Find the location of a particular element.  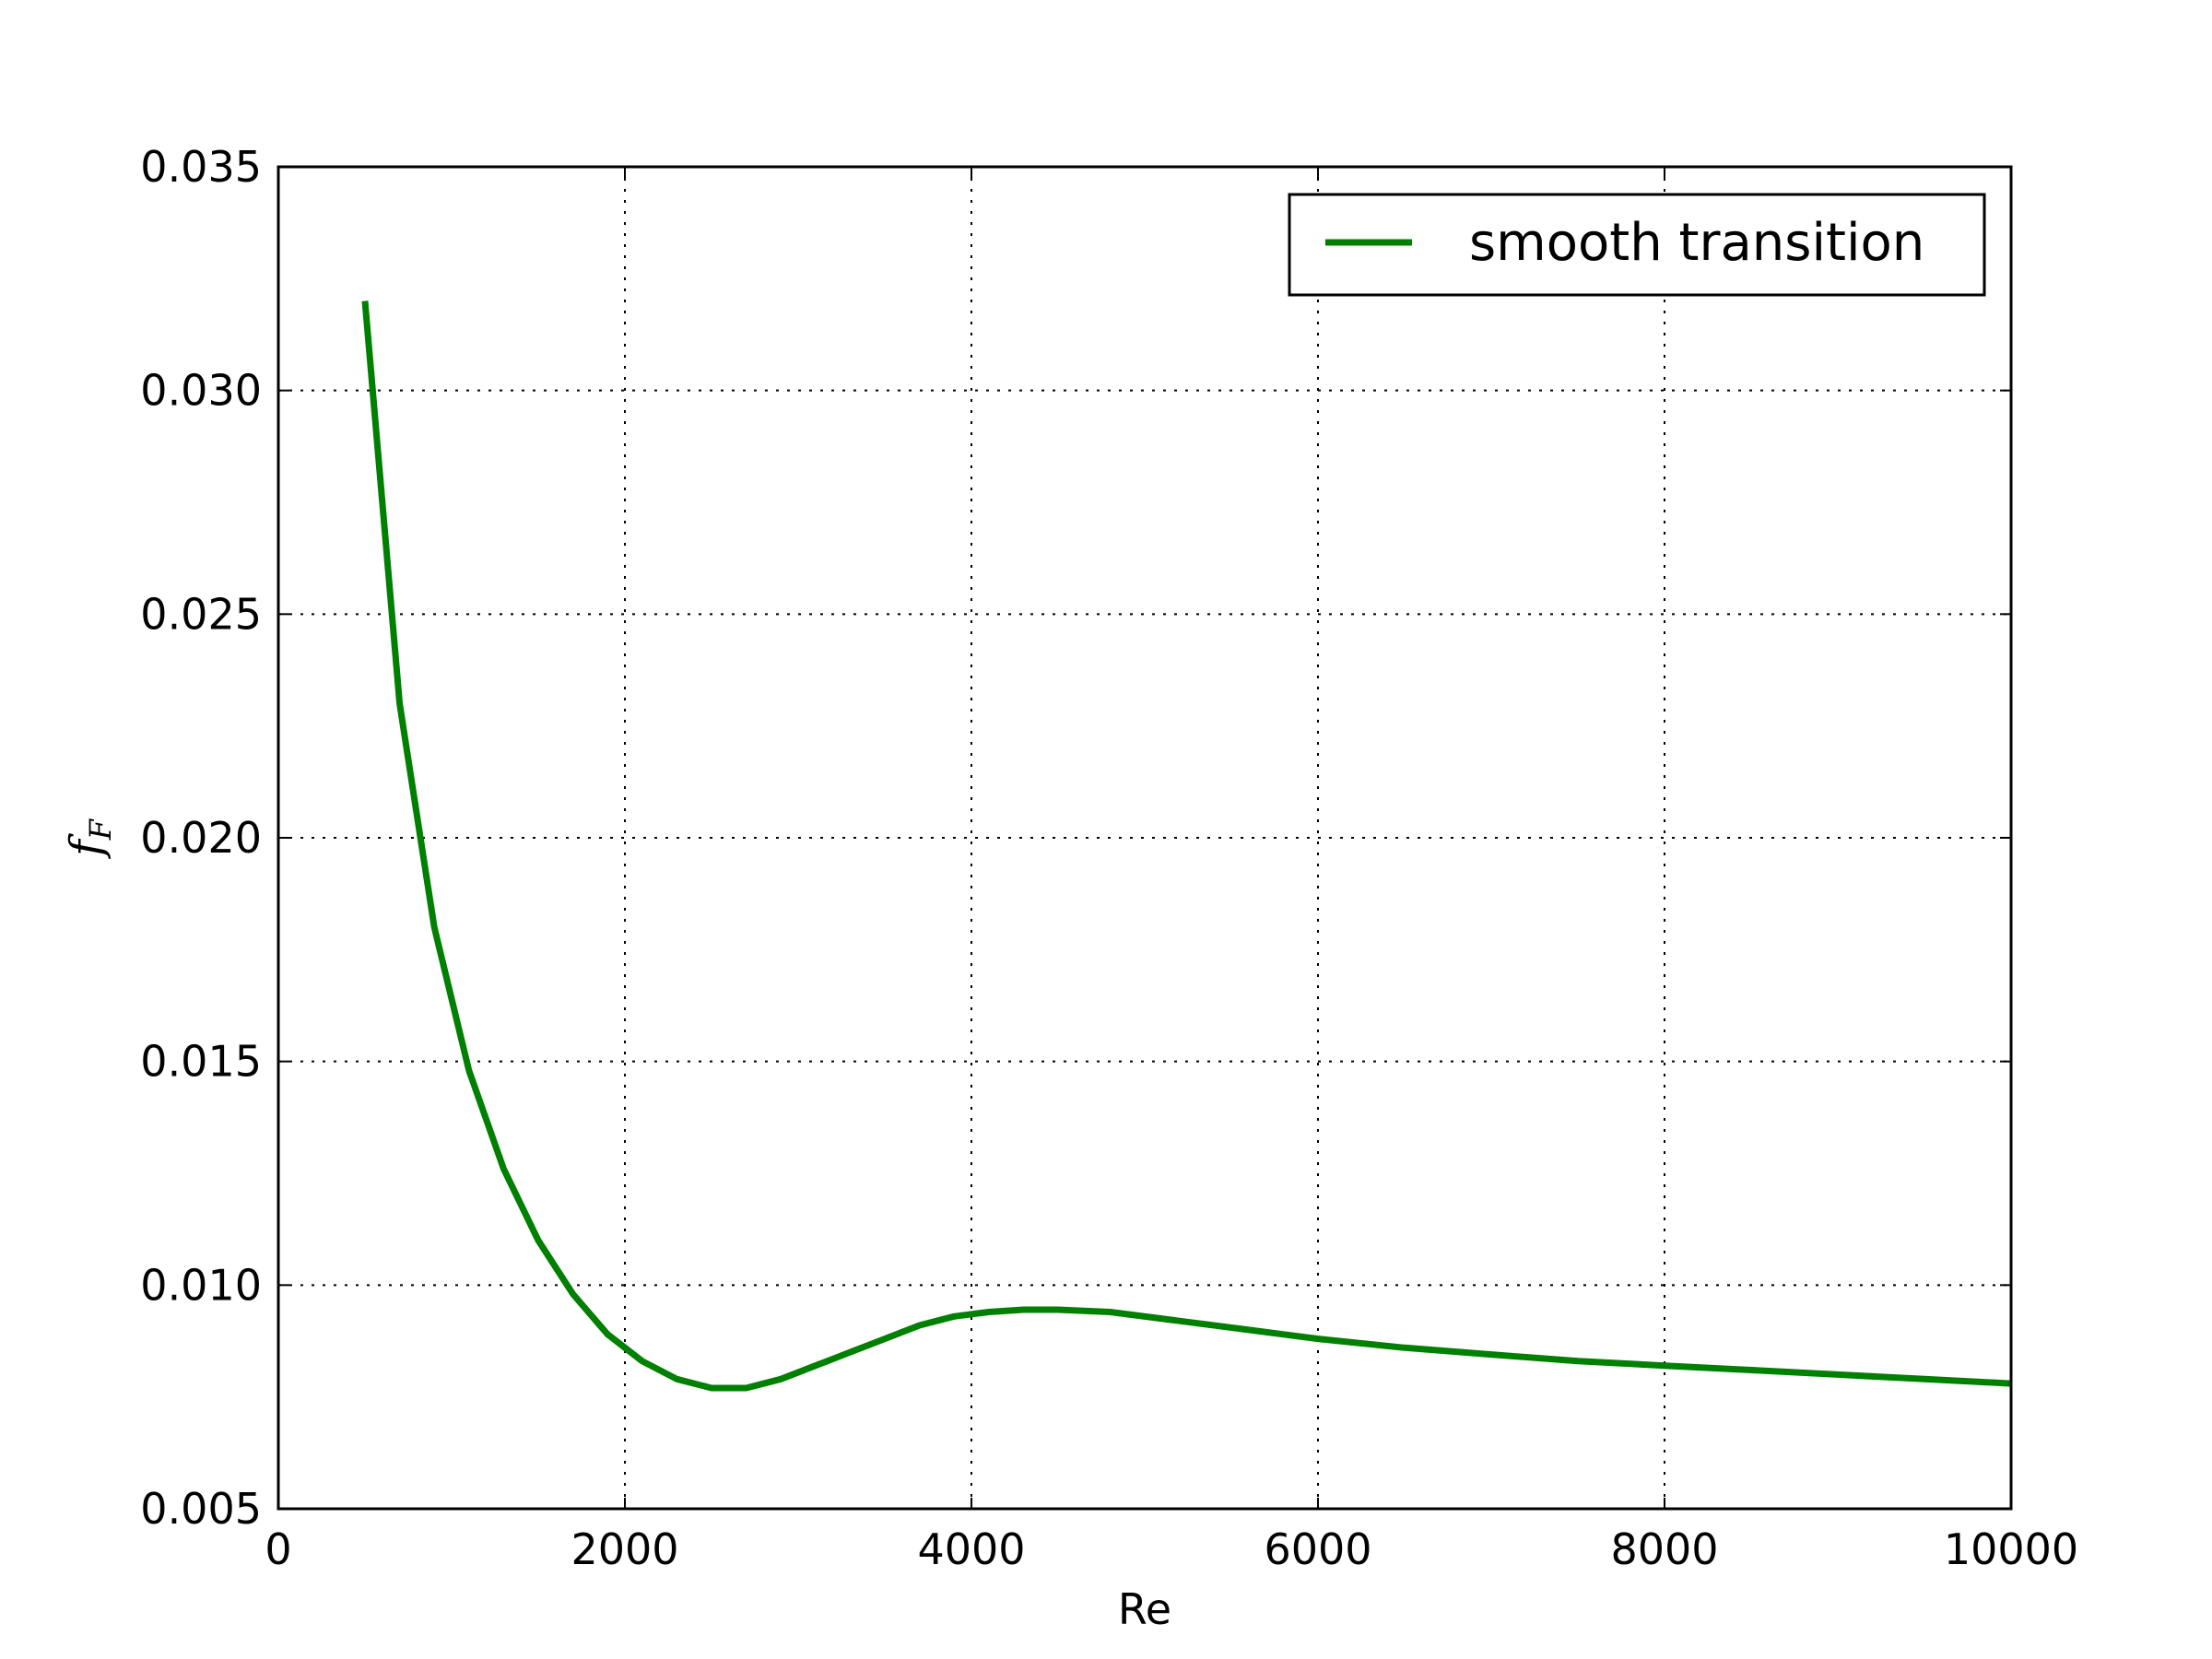

y-tick-label: 0.030 is located at coordinates (201, 391).